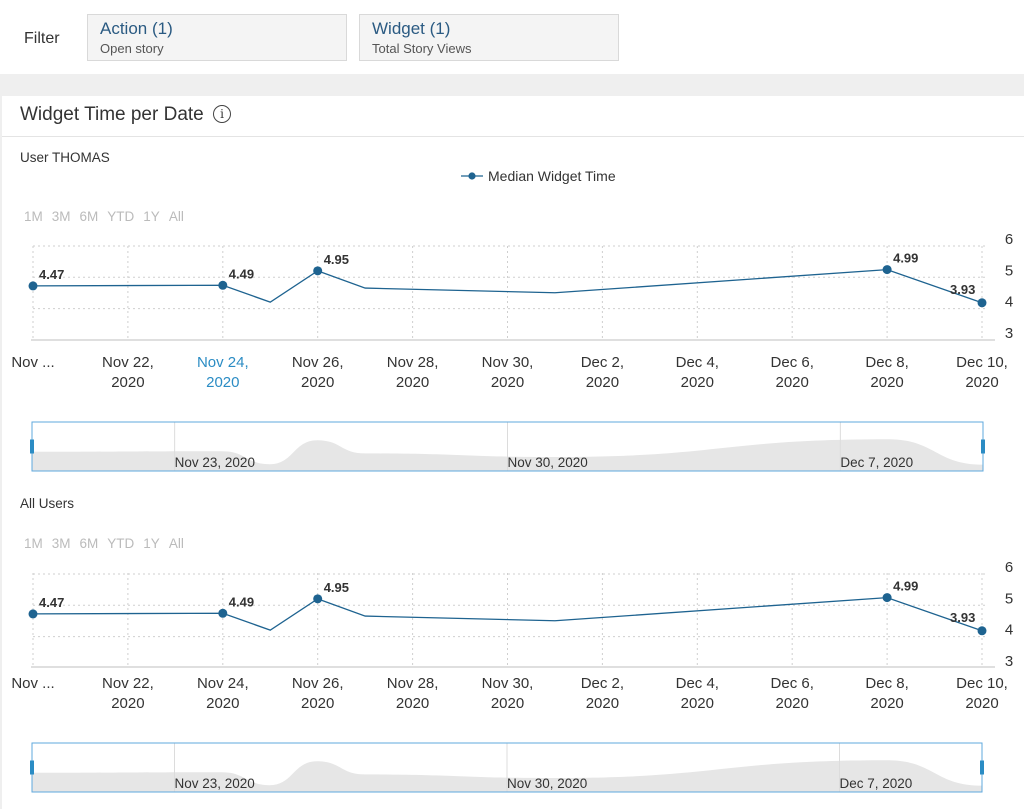 The height and width of the screenshot is (809, 1024). Describe the element at coordinates (411, 28) in the screenshot. I see `filter-chip-title: Widget (1)` at that location.